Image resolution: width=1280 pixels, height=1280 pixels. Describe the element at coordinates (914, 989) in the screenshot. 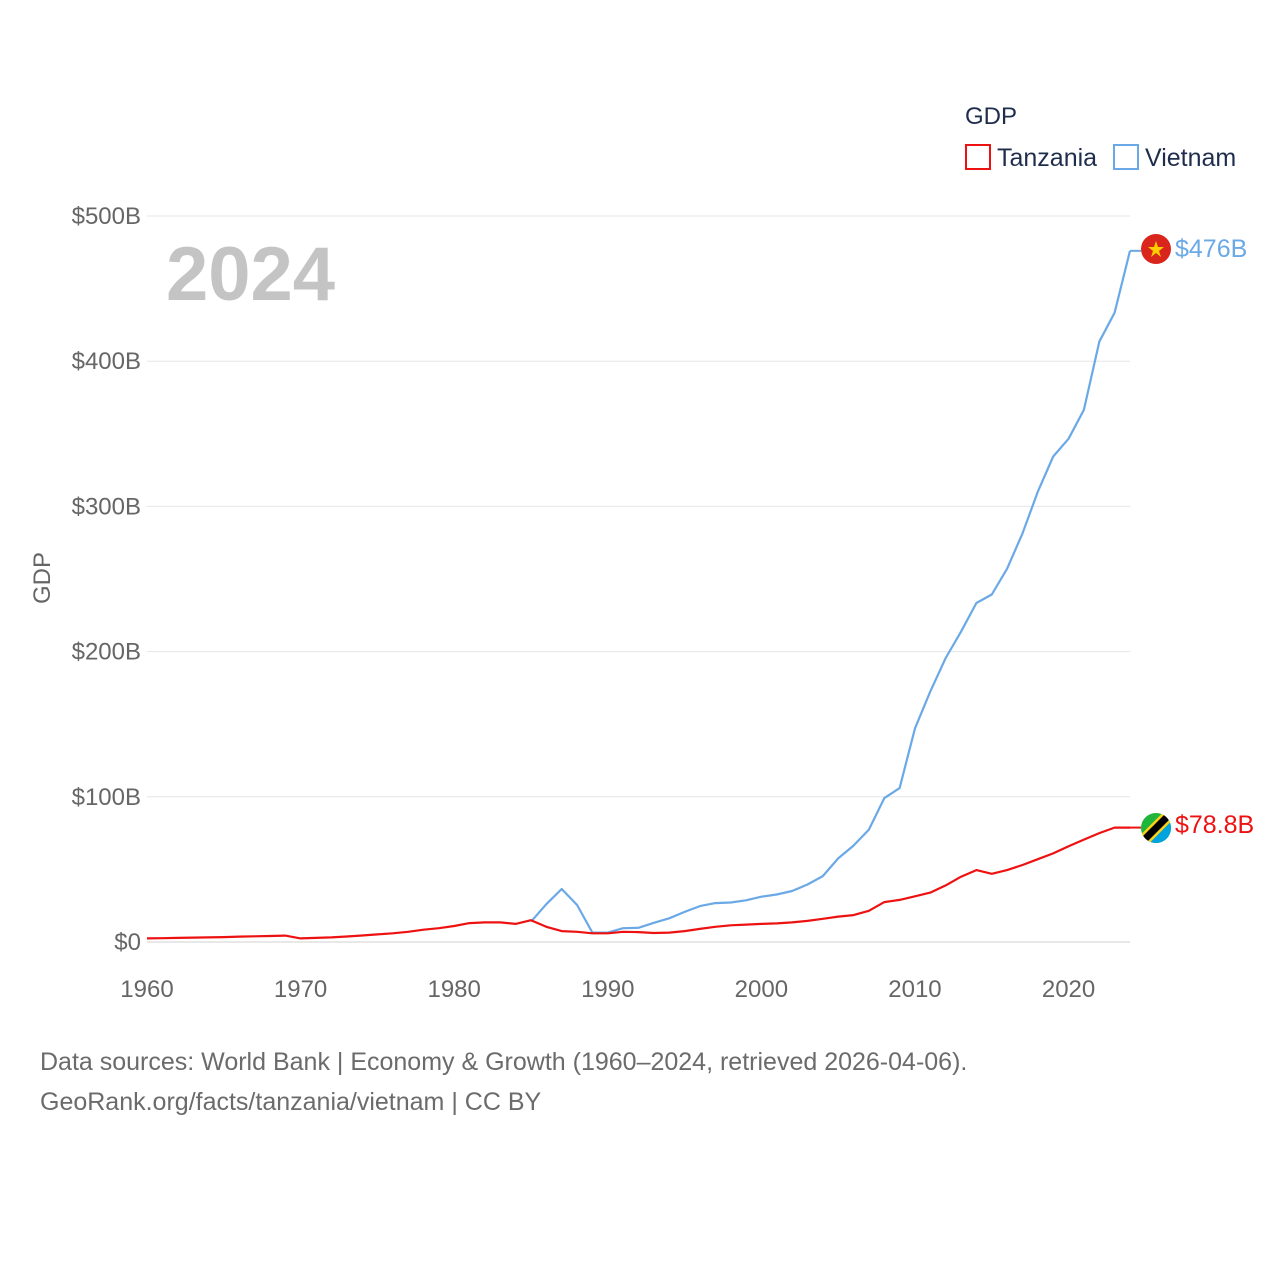

I see `x-tick-label: 2010` at that location.